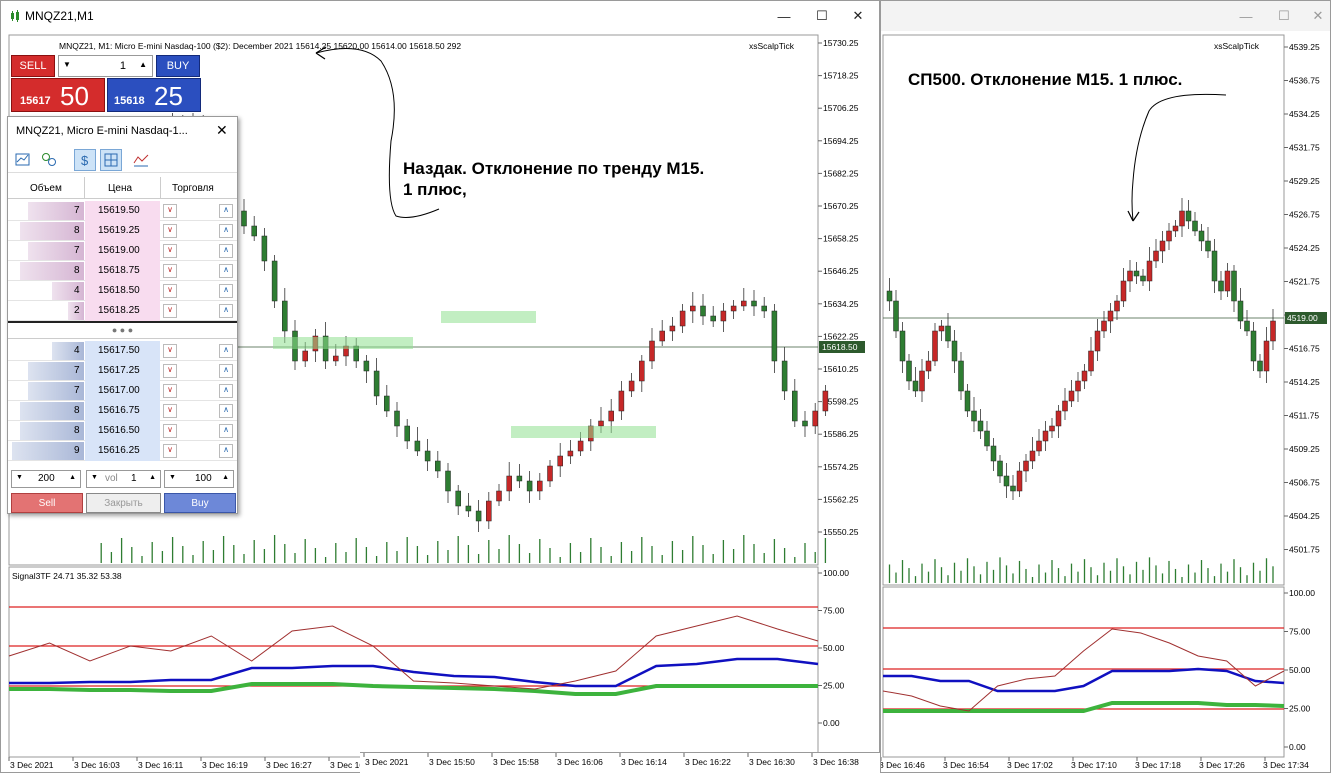 This screenshot has height=773, width=1331. What do you see at coordinates (111, 160) in the screenshot?
I see `grid-icon` at bounding box center [111, 160].